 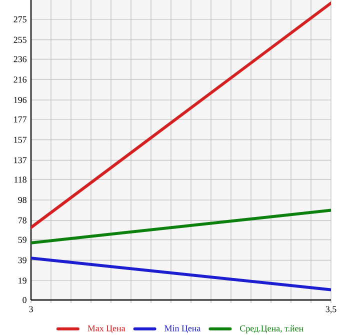 What do you see at coordinates (272, 329) in the screenshot?
I see `legend-label: Сред.Цена, т.йен` at bounding box center [272, 329].